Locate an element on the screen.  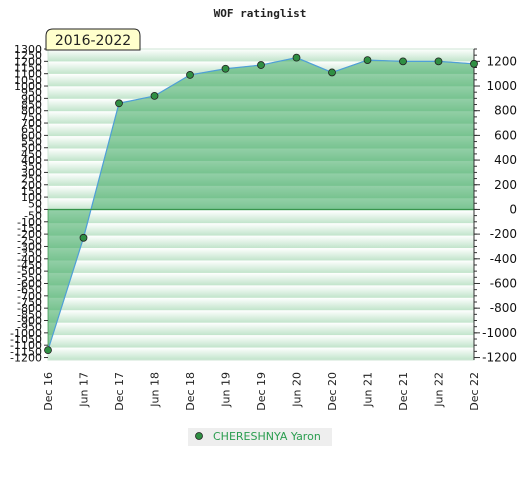
y-left-tick-label: -550 is located at coordinates (29, 277).